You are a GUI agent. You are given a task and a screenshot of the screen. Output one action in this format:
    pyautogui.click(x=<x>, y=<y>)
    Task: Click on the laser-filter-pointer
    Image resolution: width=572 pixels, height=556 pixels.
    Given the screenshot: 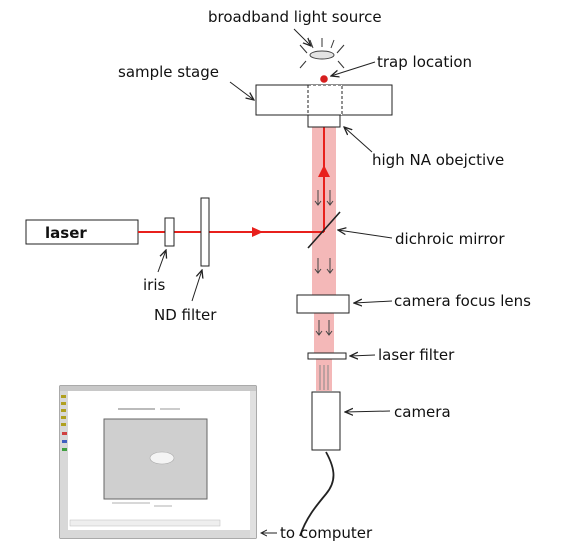 What is the action you would take?
    pyautogui.click(x=363, y=355)
    